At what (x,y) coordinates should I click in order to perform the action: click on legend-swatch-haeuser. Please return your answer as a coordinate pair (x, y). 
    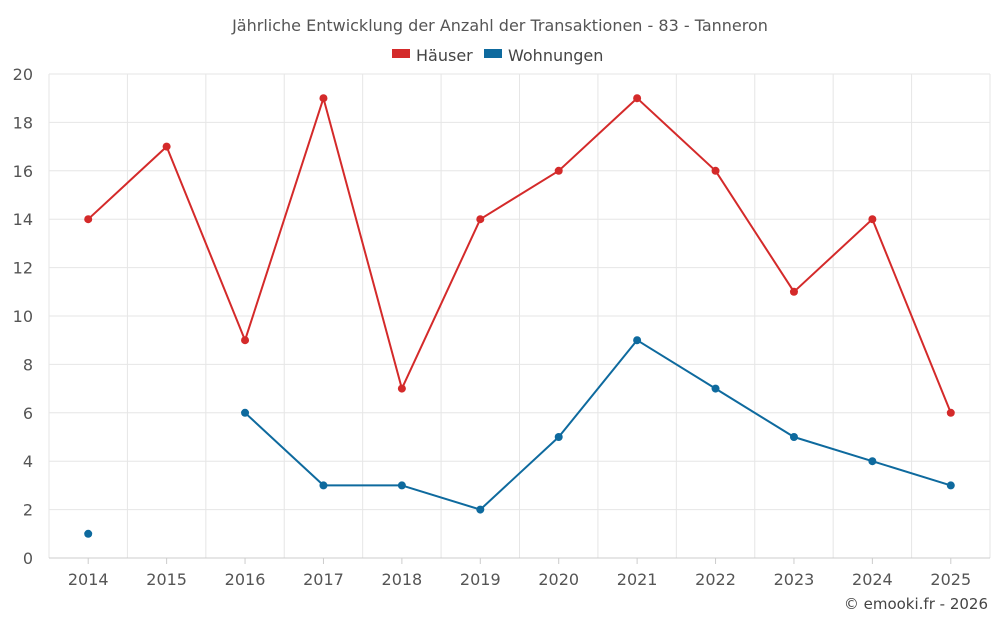
    Looking at the image, I should click on (401, 53).